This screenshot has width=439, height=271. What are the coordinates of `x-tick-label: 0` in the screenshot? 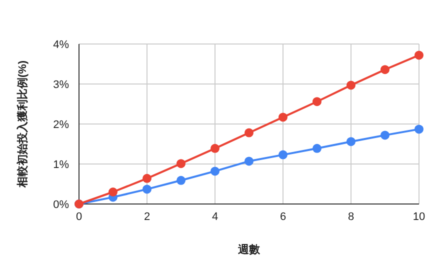 It's located at (79, 217).